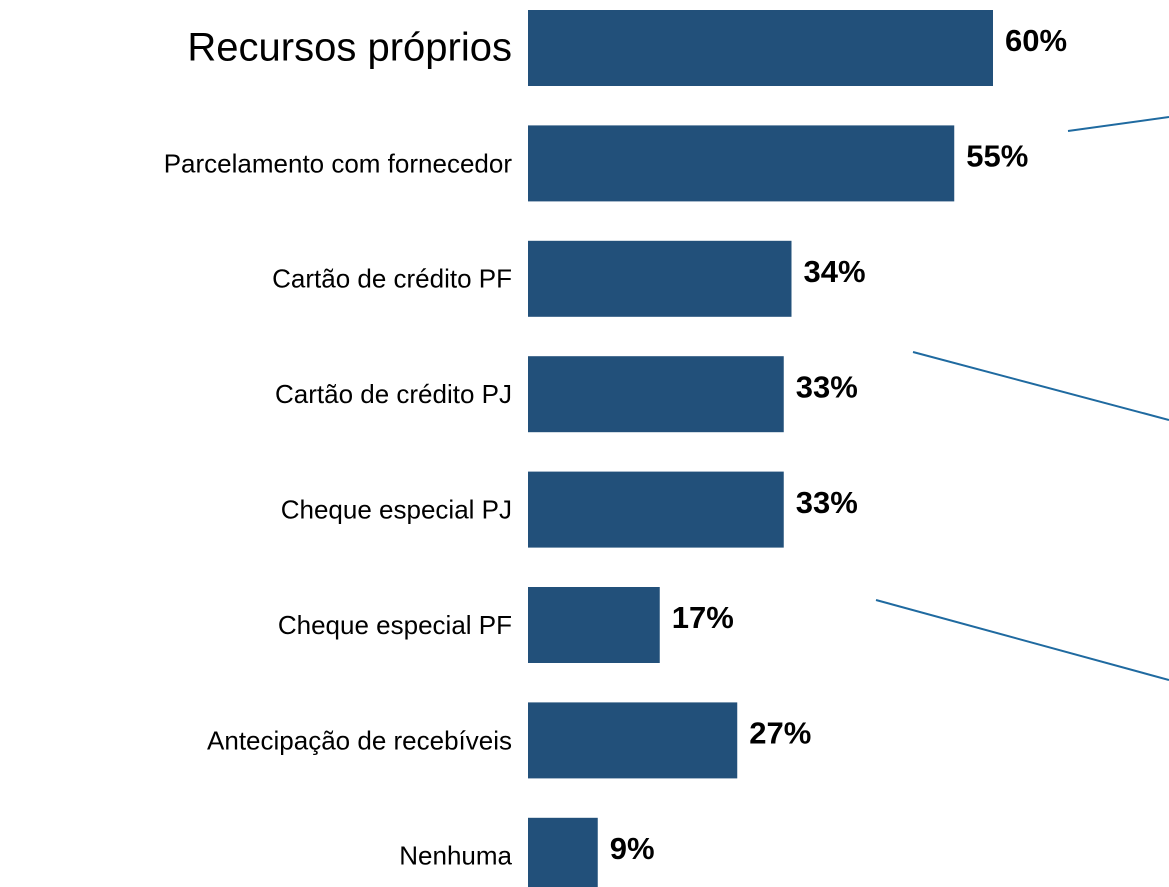  Describe the element at coordinates (703, 617) in the screenshot. I see `value-label: 17%` at that location.